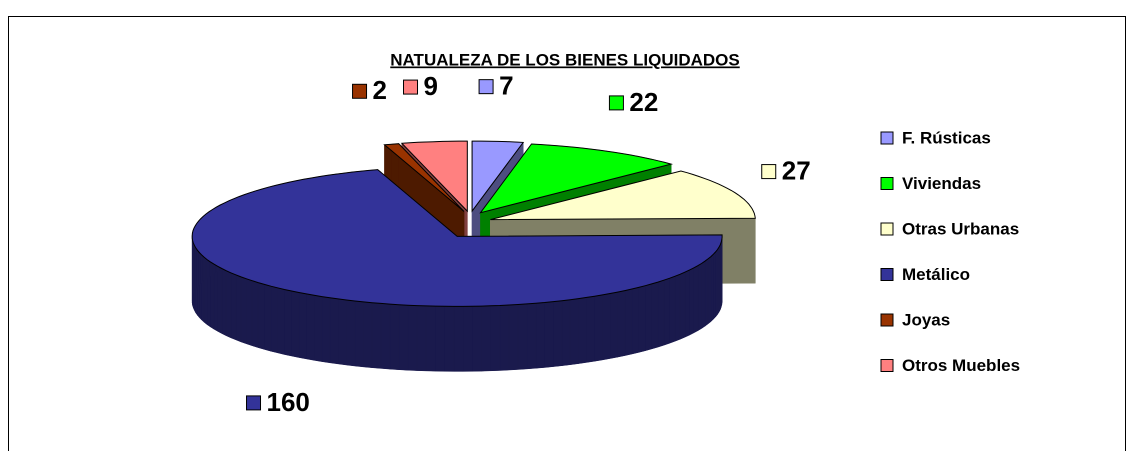 This screenshot has height=451, width=1134. What do you see at coordinates (961, 365) in the screenshot?
I see `legend-label: Otros Muebles` at bounding box center [961, 365].